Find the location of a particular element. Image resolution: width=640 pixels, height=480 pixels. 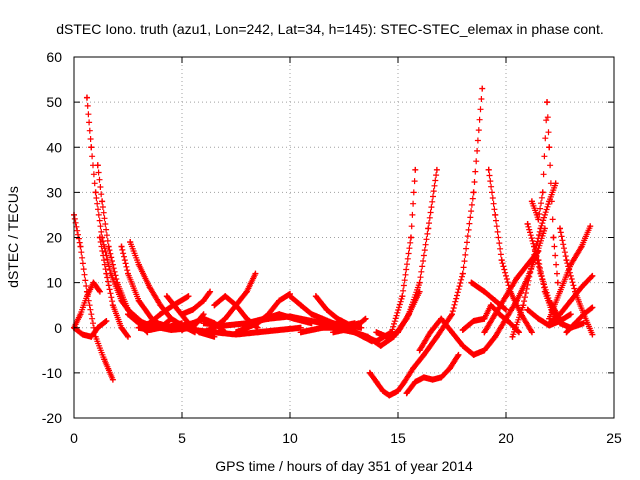

y-tick-label: 40 is located at coordinates (54, 147).